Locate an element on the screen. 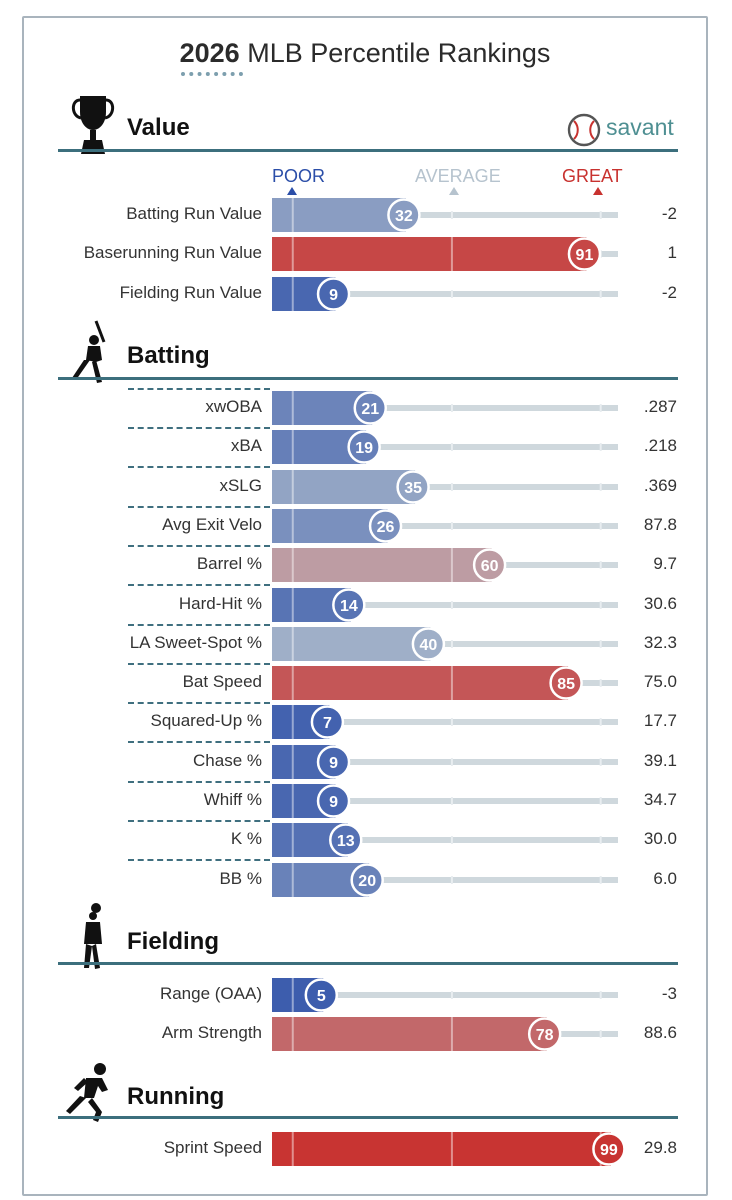 The height and width of the screenshot is (1200, 732). percentile-label-xwoba: 21 is located at coordinates (370, 409).